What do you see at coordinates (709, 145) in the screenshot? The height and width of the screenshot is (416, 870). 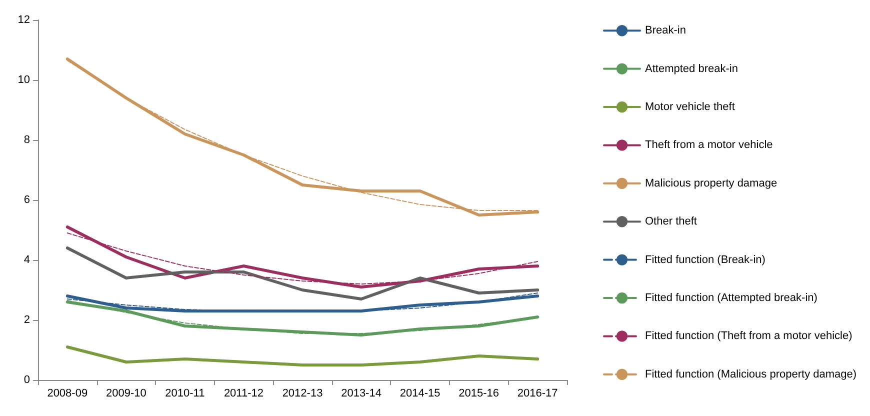 I see `legend-label: Theft from a motor vehicle` at bounding box center [709, 145].